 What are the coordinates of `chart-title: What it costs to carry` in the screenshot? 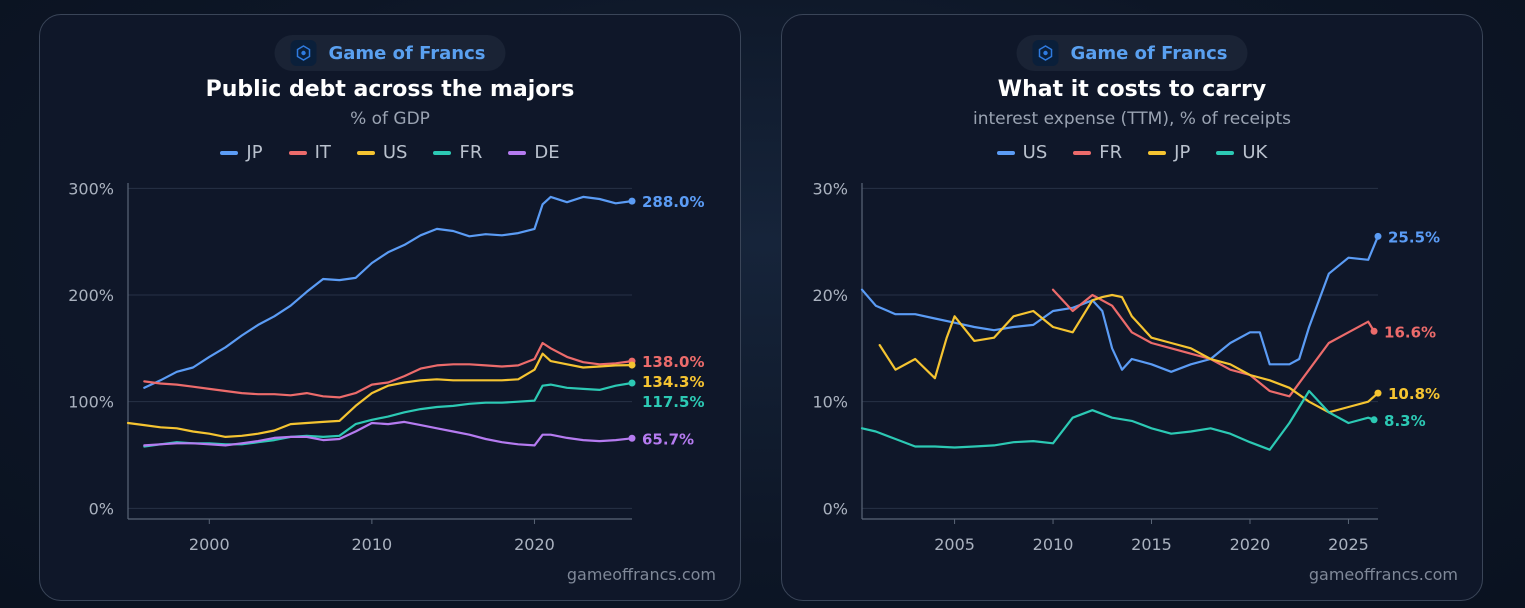 It's located at (1132, 89).